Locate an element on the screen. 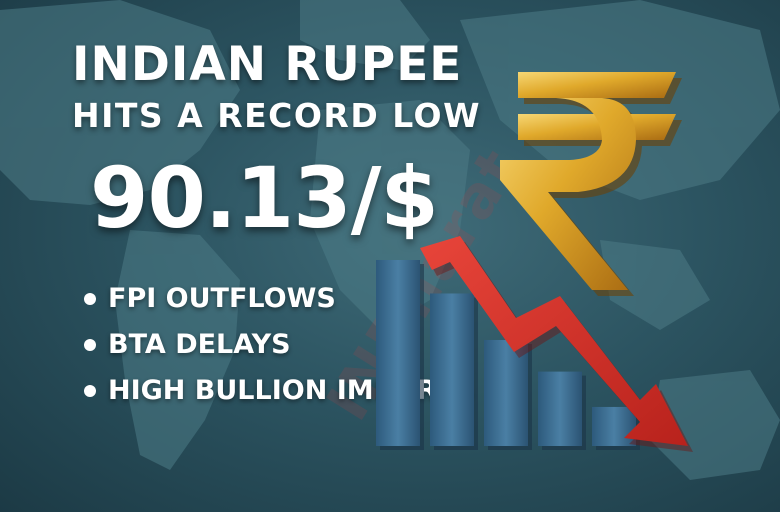 The width and height of the screenshot is (780, 512). down-arrow-icon is located at coordinates (556, 344).